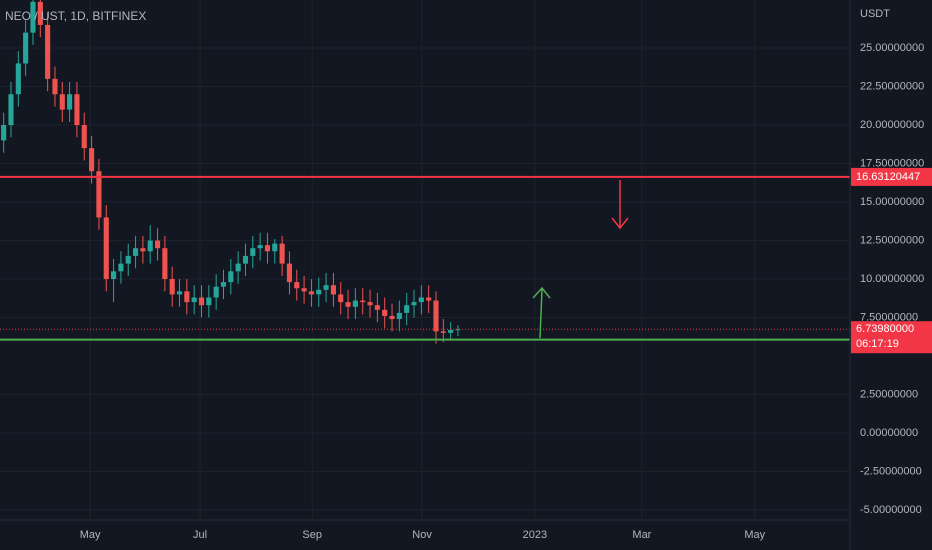 This screenshot has height=550, width=932. What do you see at coordinates (535, 535) in the screenshot?
I see `x-tick-label: 2023` at bounding box center [535, 535].